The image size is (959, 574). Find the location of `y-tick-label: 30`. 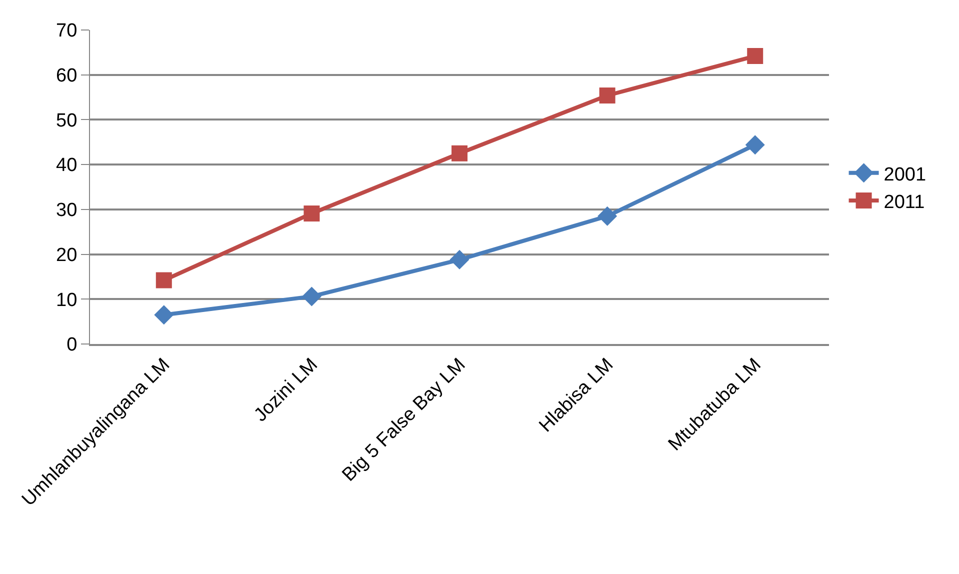

y-tick-label: 30 is located at coordinates (67, 211).